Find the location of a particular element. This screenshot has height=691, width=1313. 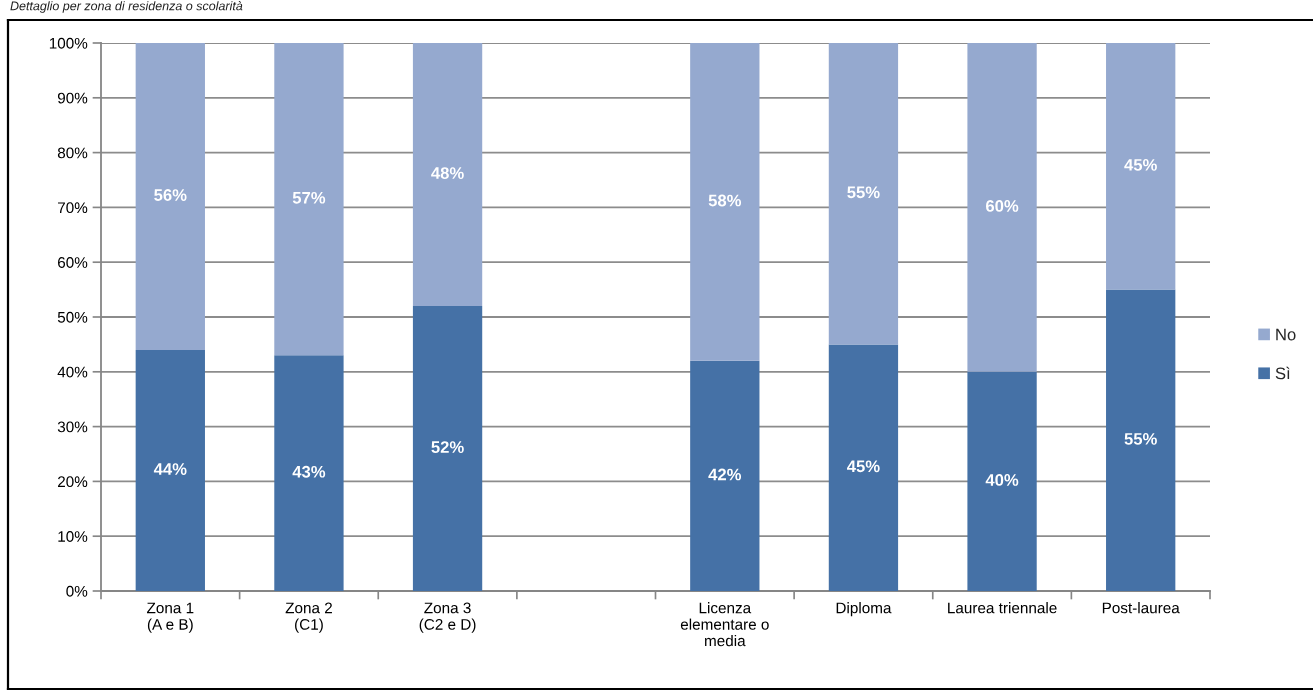

data-label: 60% is located at coordinates (1002, 206).